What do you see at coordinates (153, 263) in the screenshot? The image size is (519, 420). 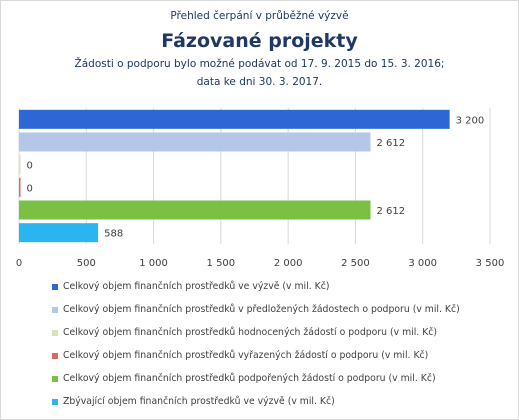 I see `x-tick-label: 1 000` at bounding box center [153, 263].